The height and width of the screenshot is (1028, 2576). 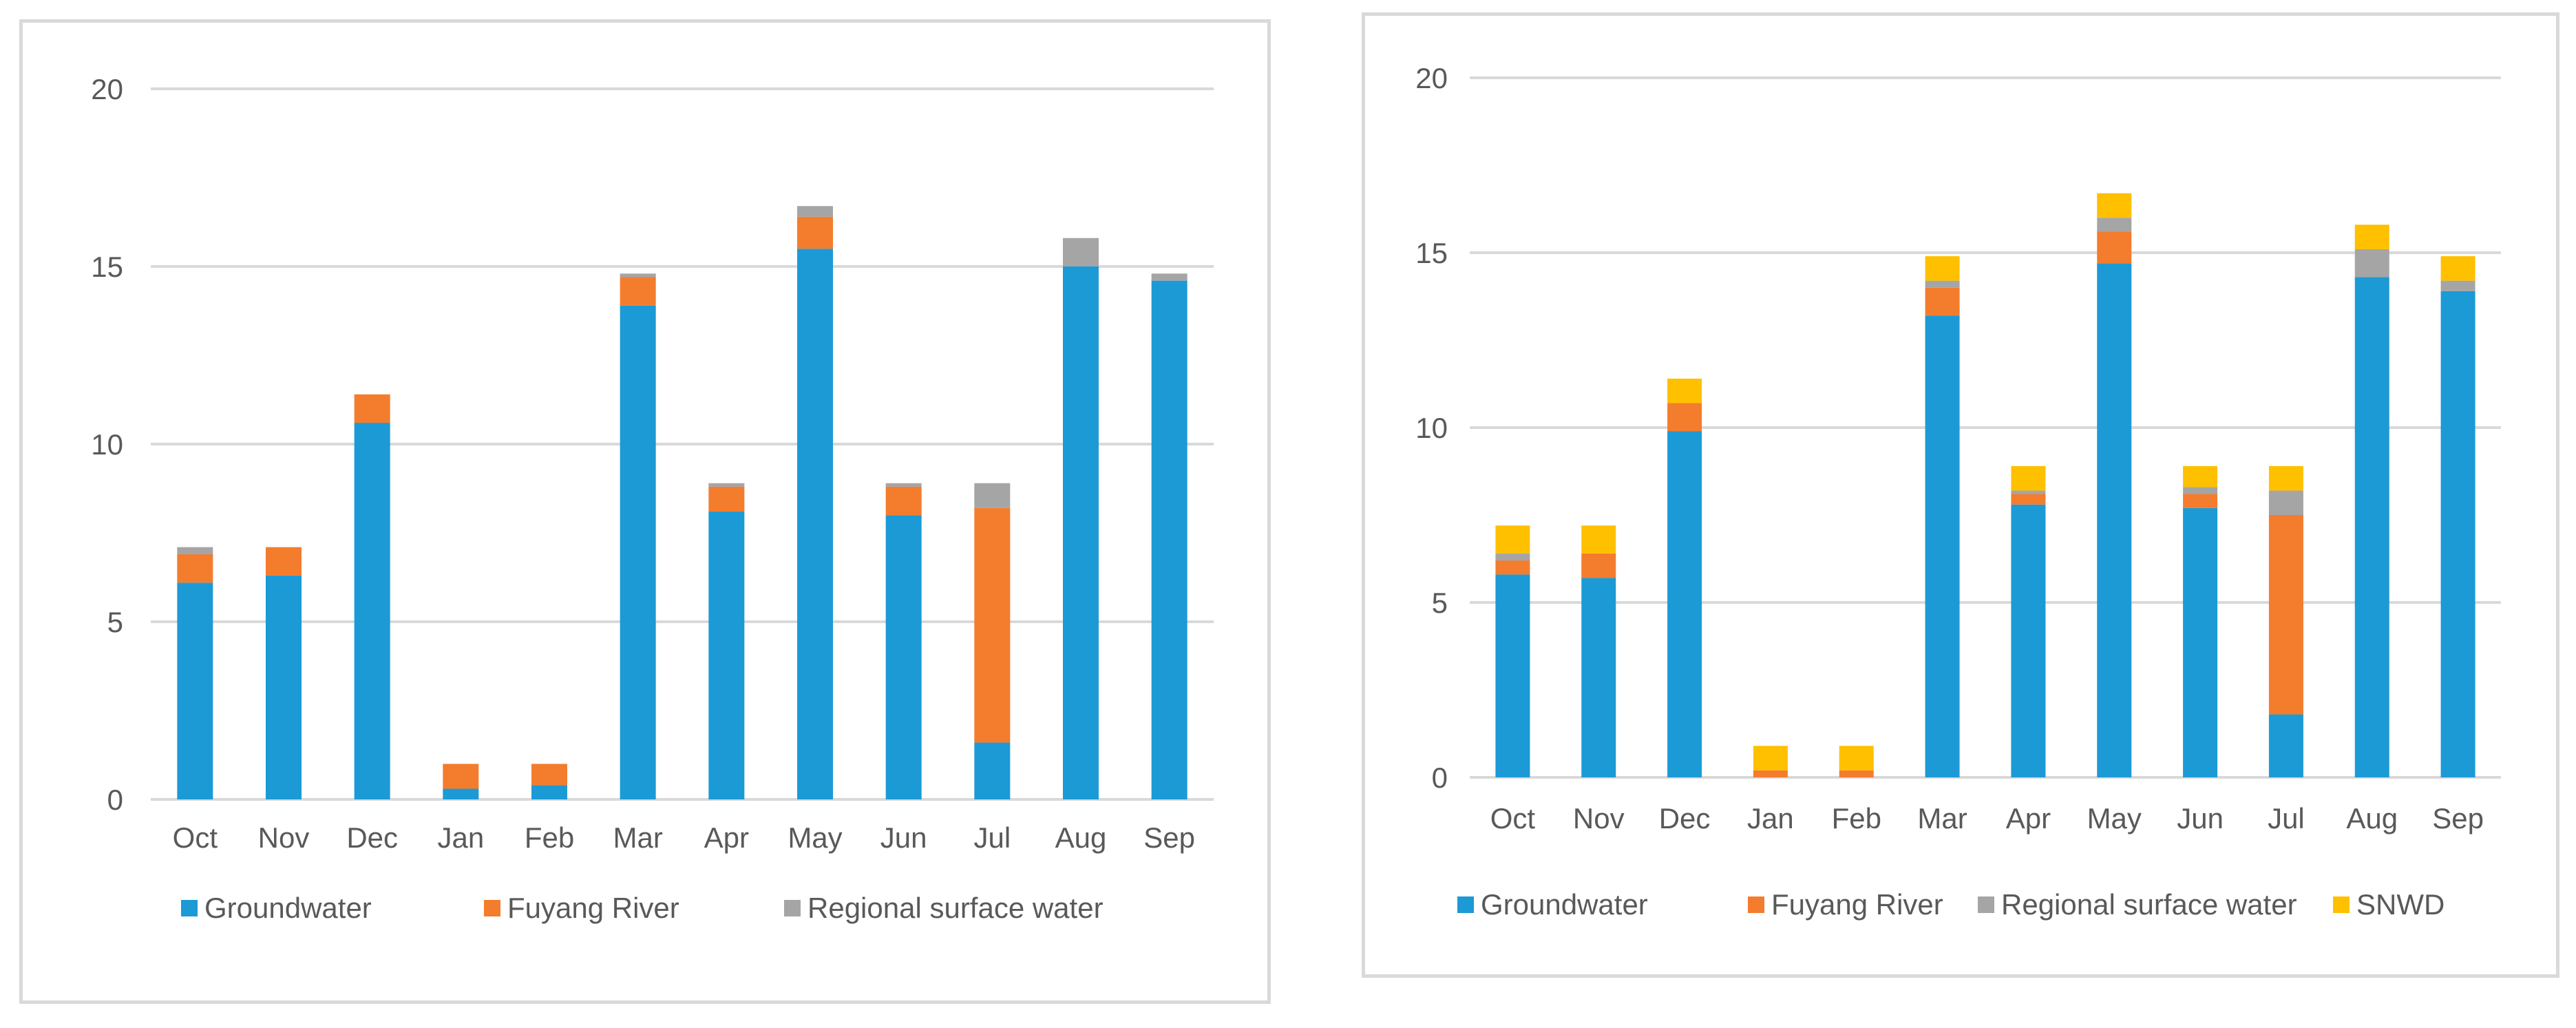 I want to click on right-bar-aug-groundwater, so click(x=2372, y=527).